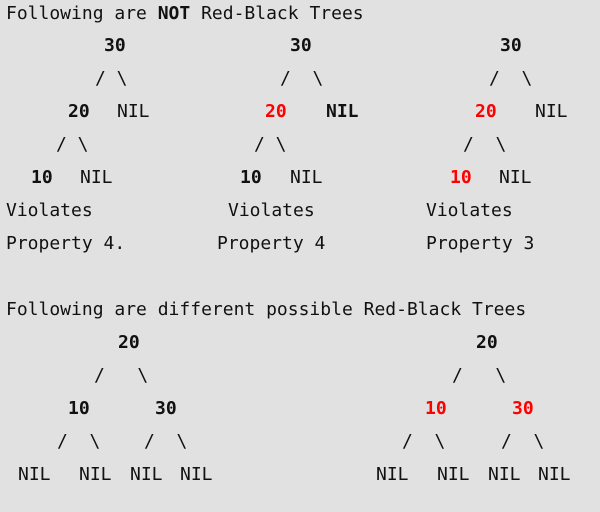 Image resolution: width=600 pixels, height=512 pixels. I want to click on valid-tree-2-edges-right: / \, so click(523, 441).